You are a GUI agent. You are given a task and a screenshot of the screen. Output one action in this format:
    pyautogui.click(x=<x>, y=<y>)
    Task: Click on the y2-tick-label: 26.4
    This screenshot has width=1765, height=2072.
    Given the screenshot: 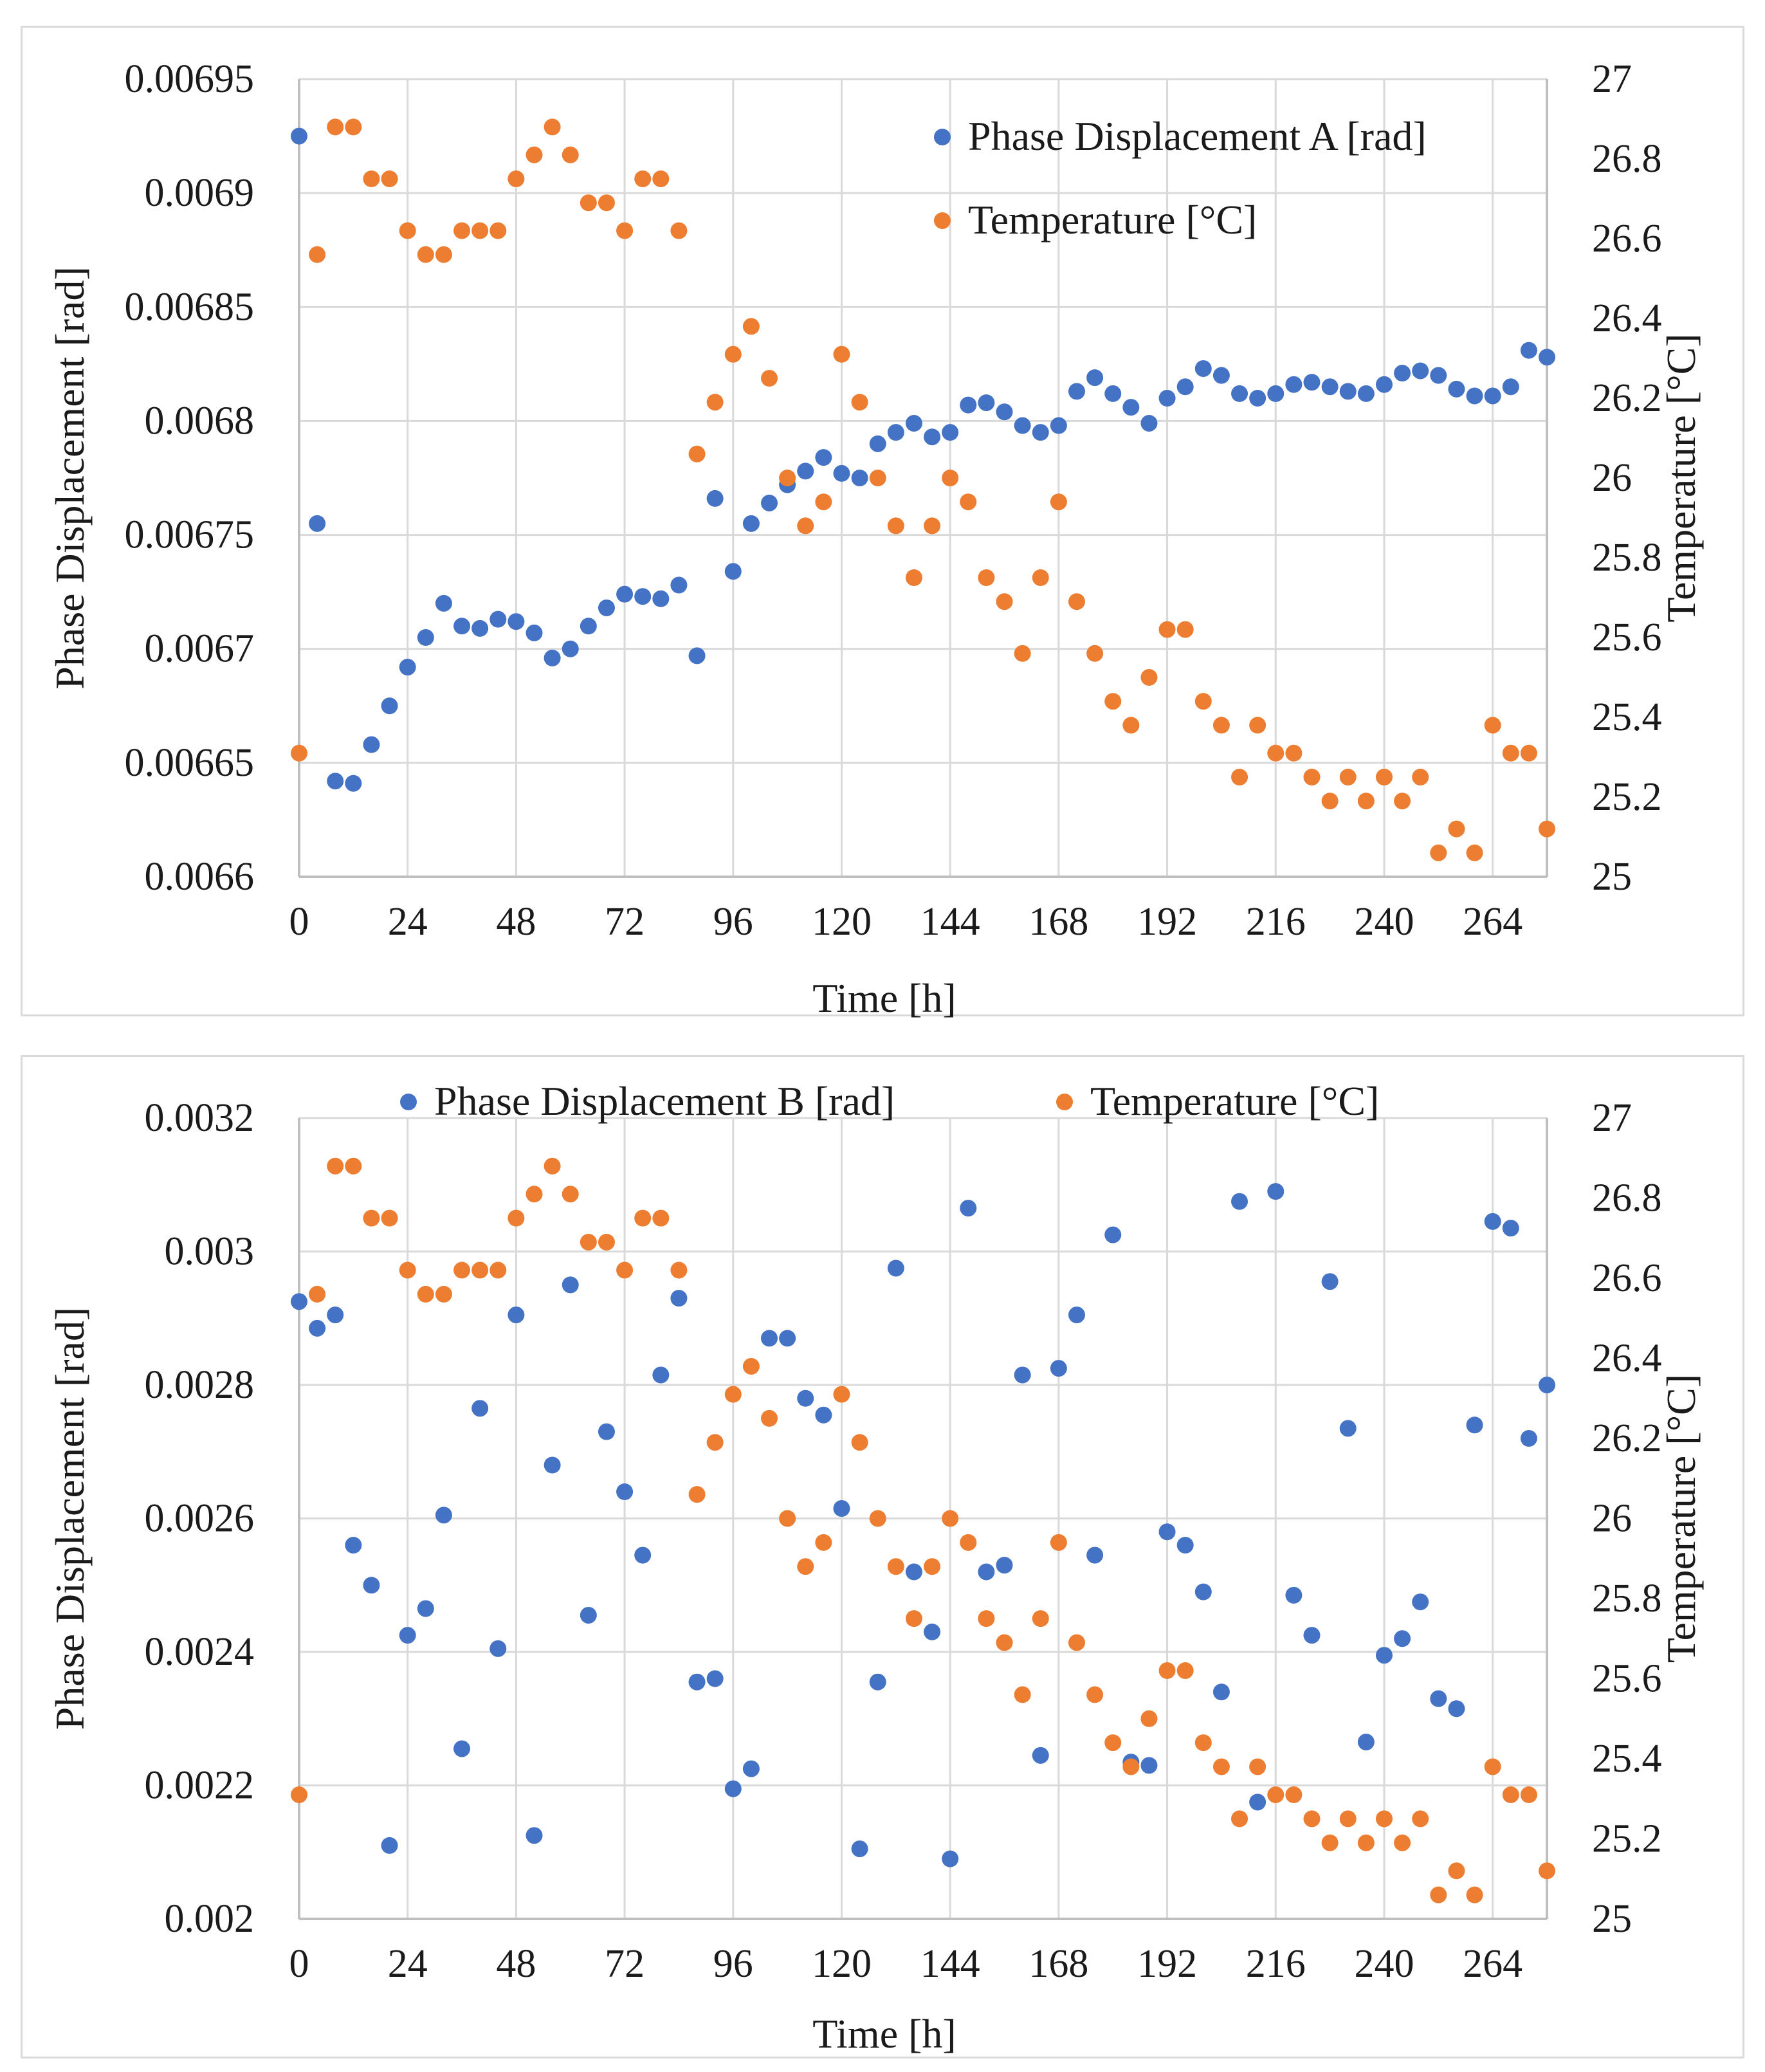 What is the action you would take?
    pyautogui.click(x=1627, y=1359)
    